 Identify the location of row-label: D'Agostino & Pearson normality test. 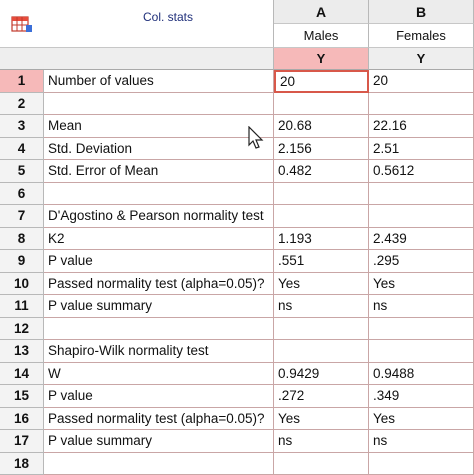
(159, 216).